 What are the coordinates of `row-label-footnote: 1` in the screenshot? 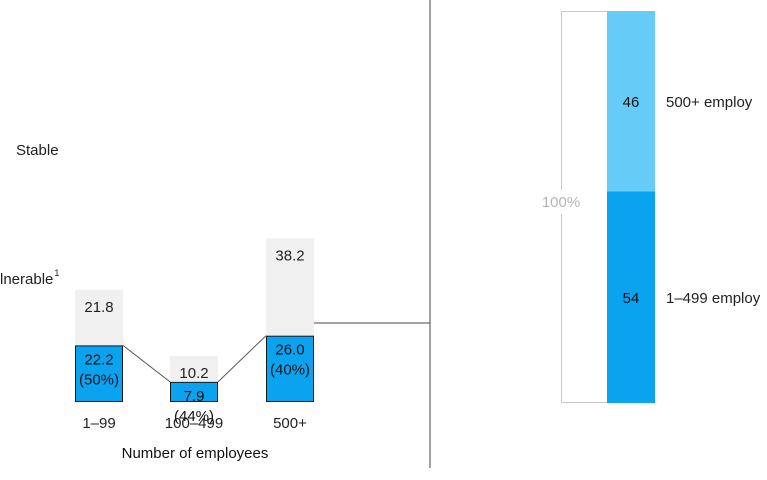 It's located at (56, 273).